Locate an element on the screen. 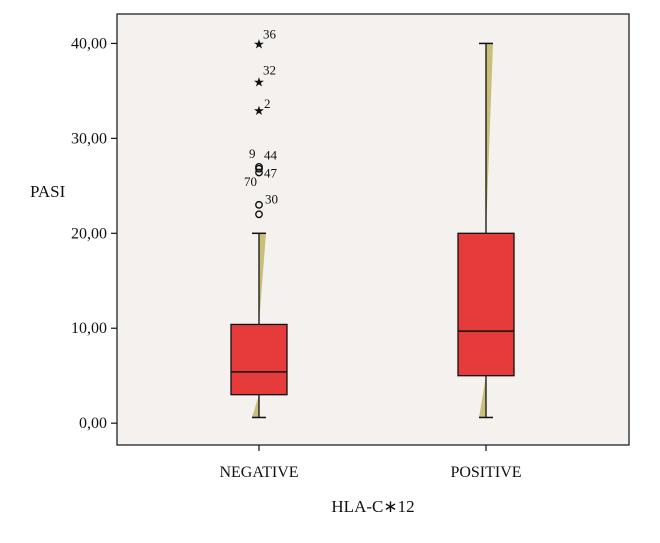 The width and height of the screenshot is (660, 543). x-axis: NEGATIVE POSITIVE is located at coordinates (370, 463).